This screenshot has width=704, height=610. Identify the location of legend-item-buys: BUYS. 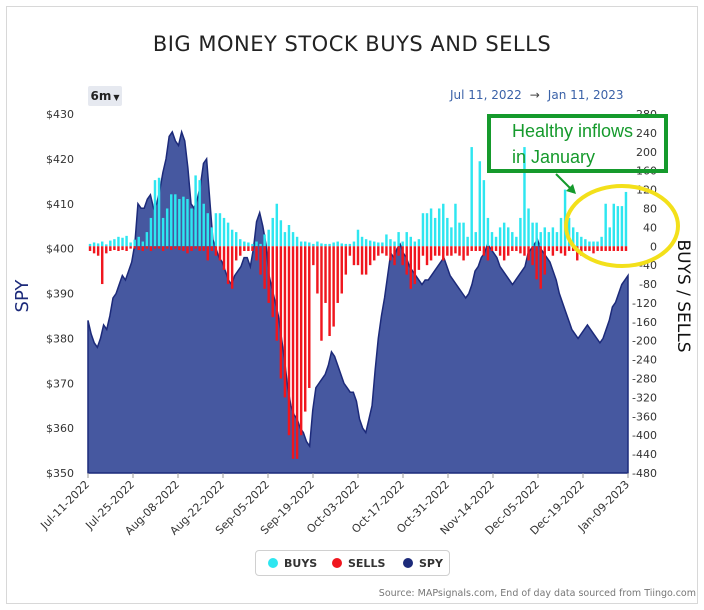
(292, 563).